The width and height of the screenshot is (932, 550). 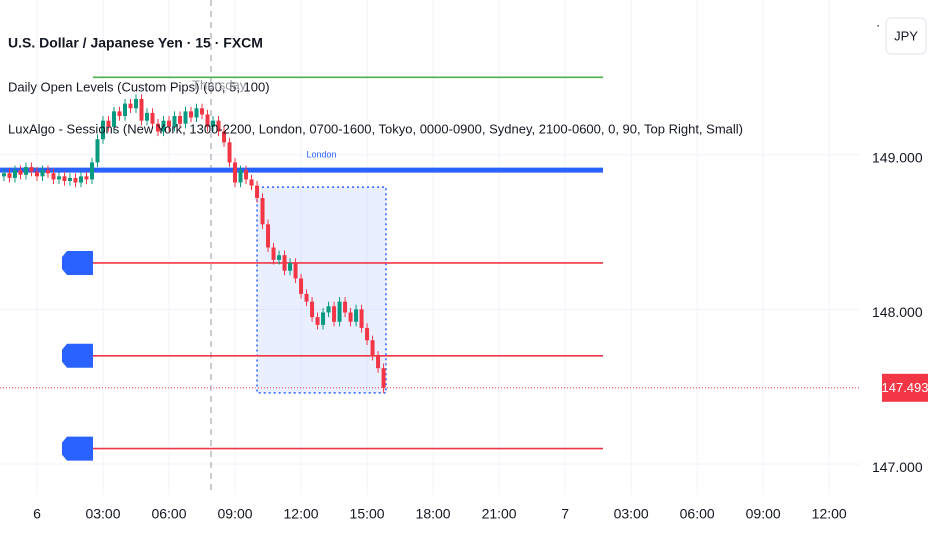 I want to click on session-label: London, so click(x=321, y=154).